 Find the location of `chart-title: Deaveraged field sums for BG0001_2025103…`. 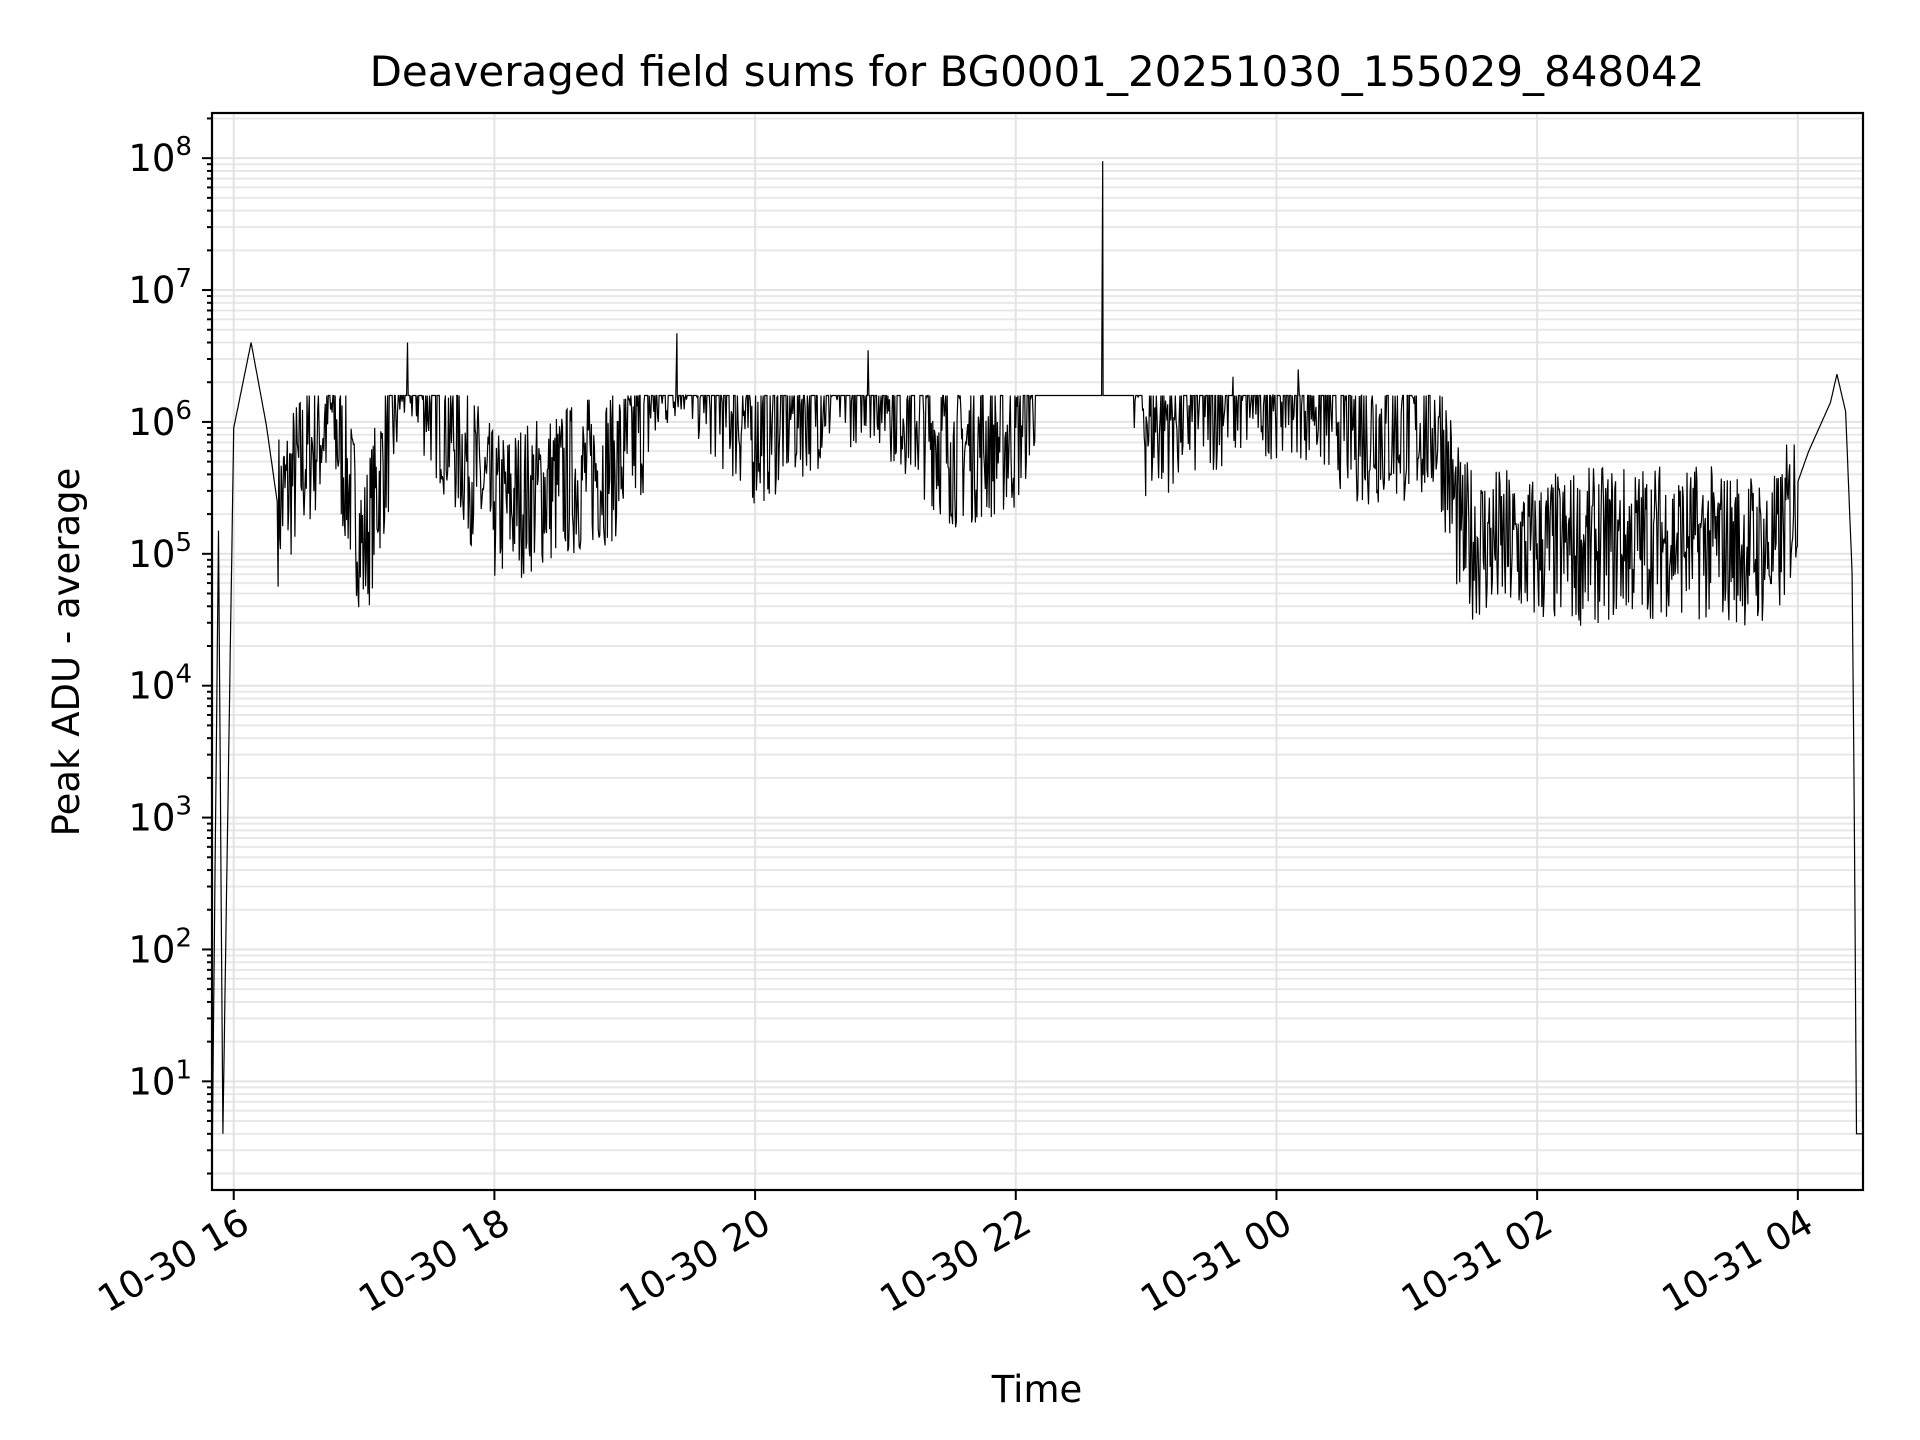

chart-title: Deaveraged field sums for BG0001_2025103… is located at coordinates (1037, 71).